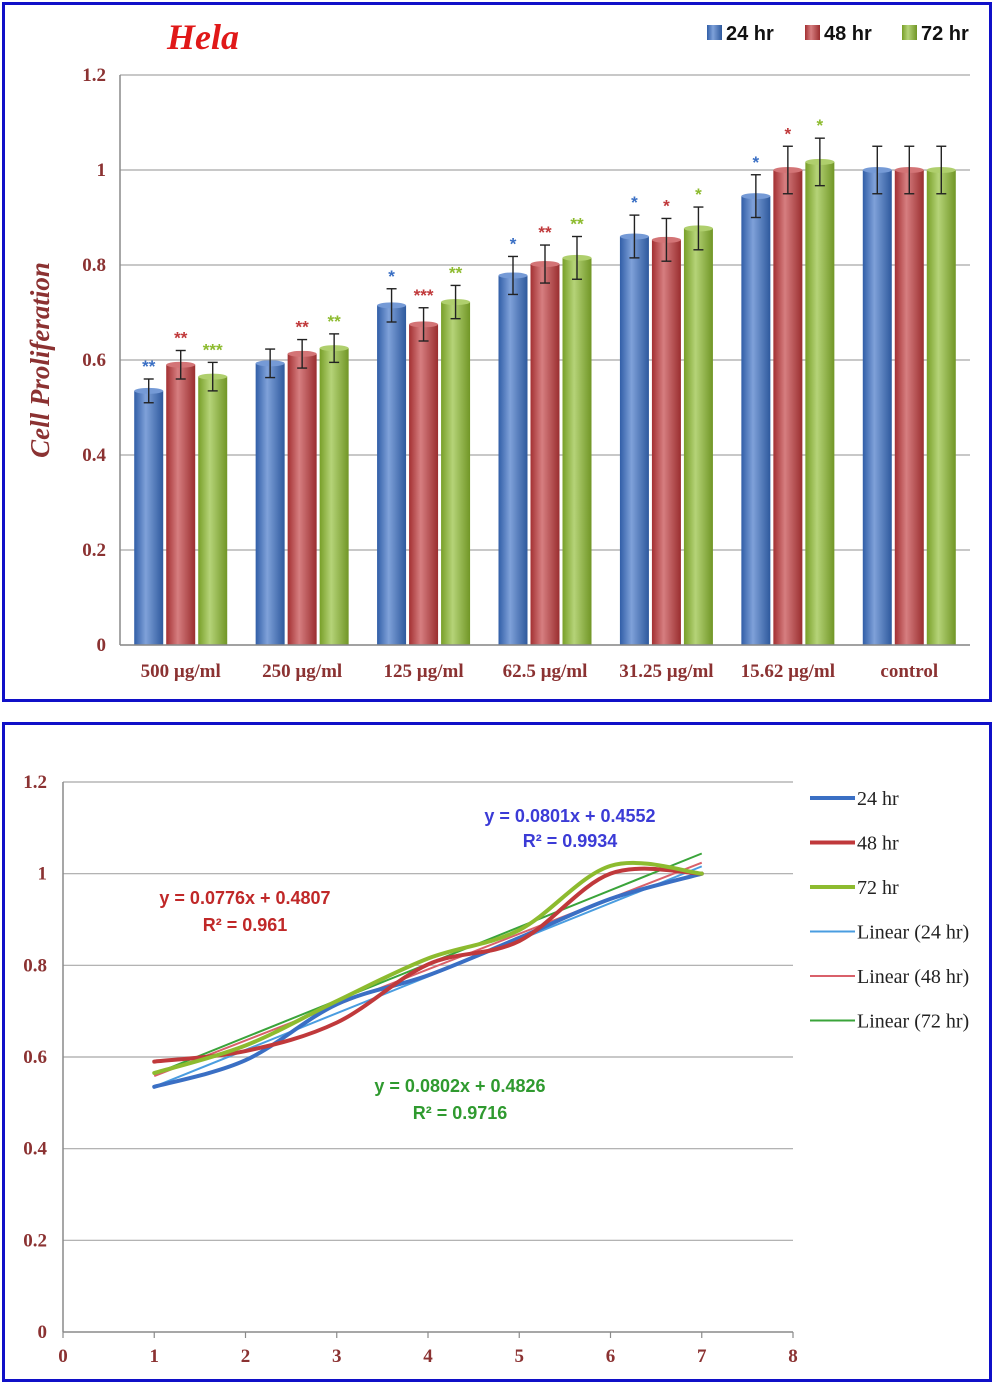 This screenshot has height=1388, width=1000. What do you see at coordinates (428, 1356) in the screenshot?
I see `x-tick-label: 4` at bounding box center [428, 1356].